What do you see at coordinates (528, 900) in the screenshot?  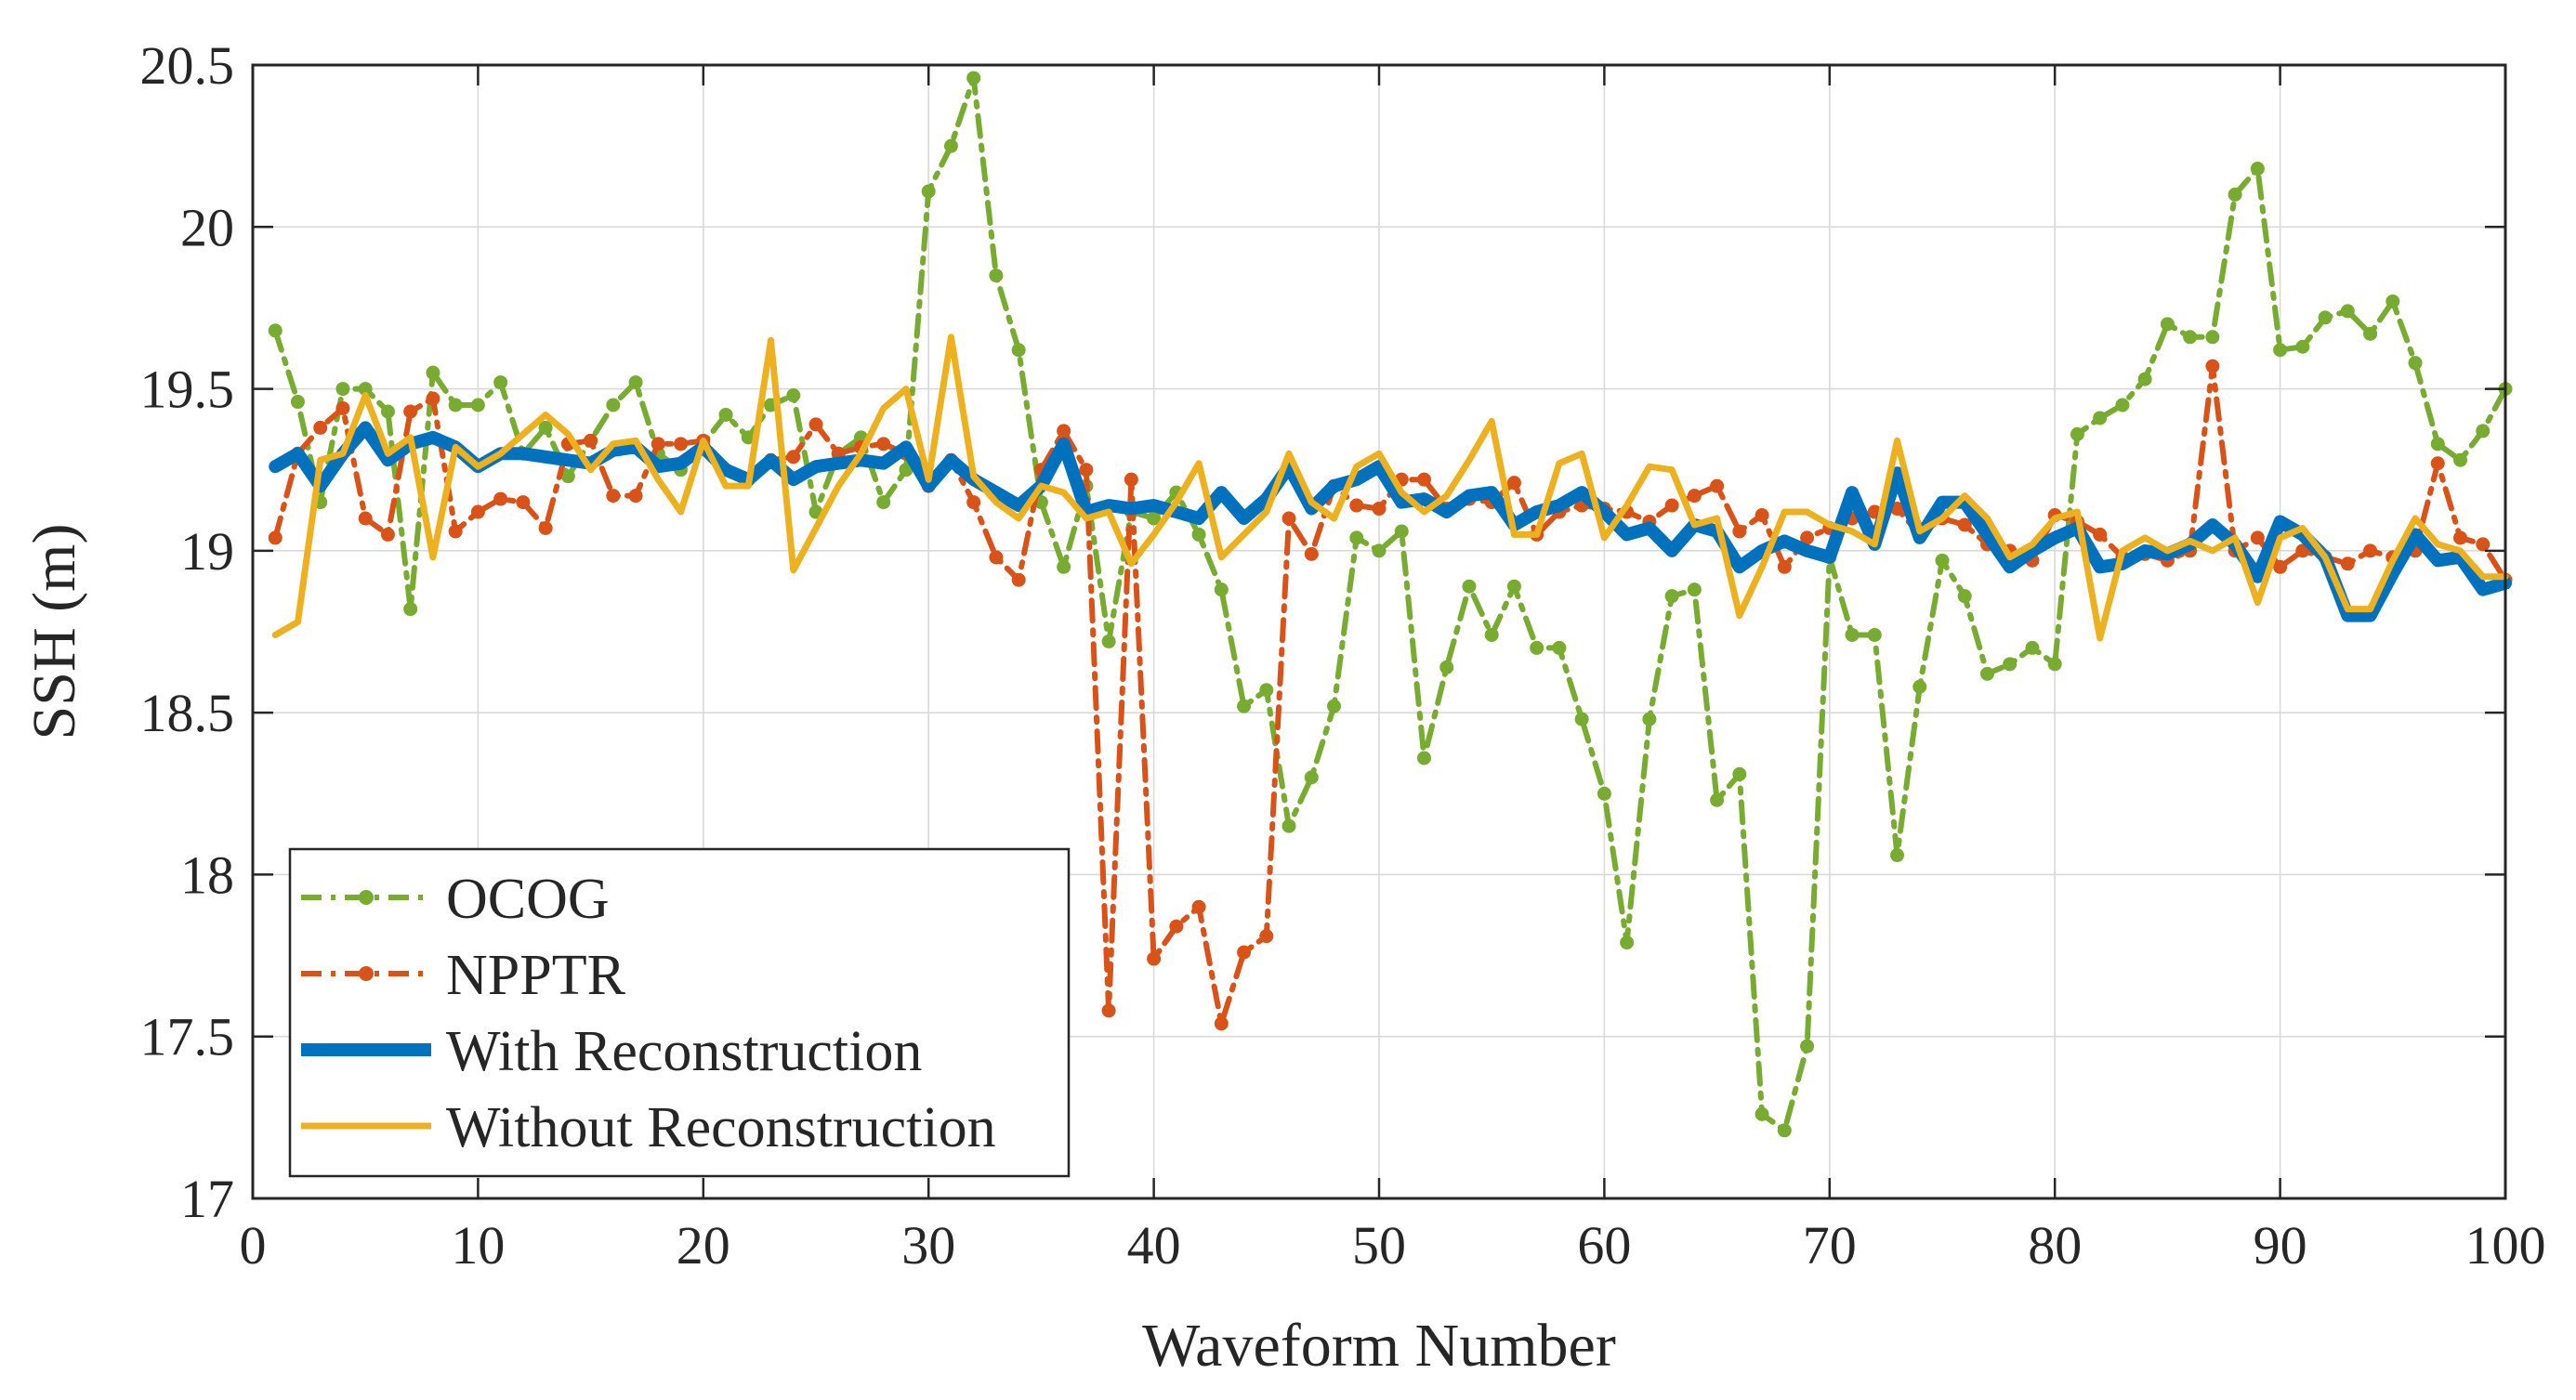 I see `legend-label-ocog: OCOG` at bounding box center [528, 900].